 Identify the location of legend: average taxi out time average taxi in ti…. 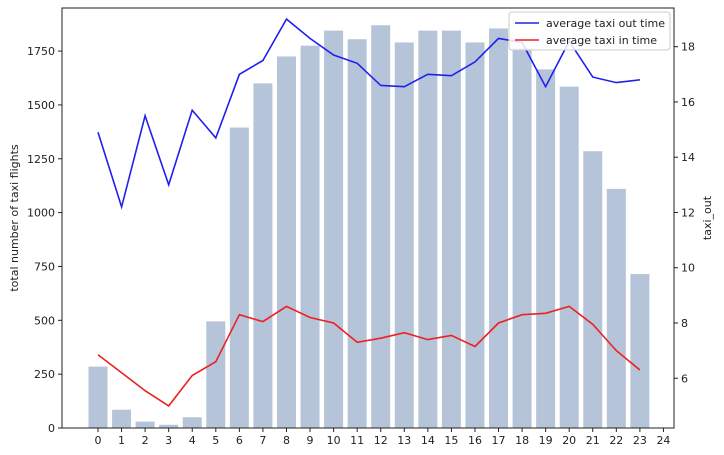
(589, 31).